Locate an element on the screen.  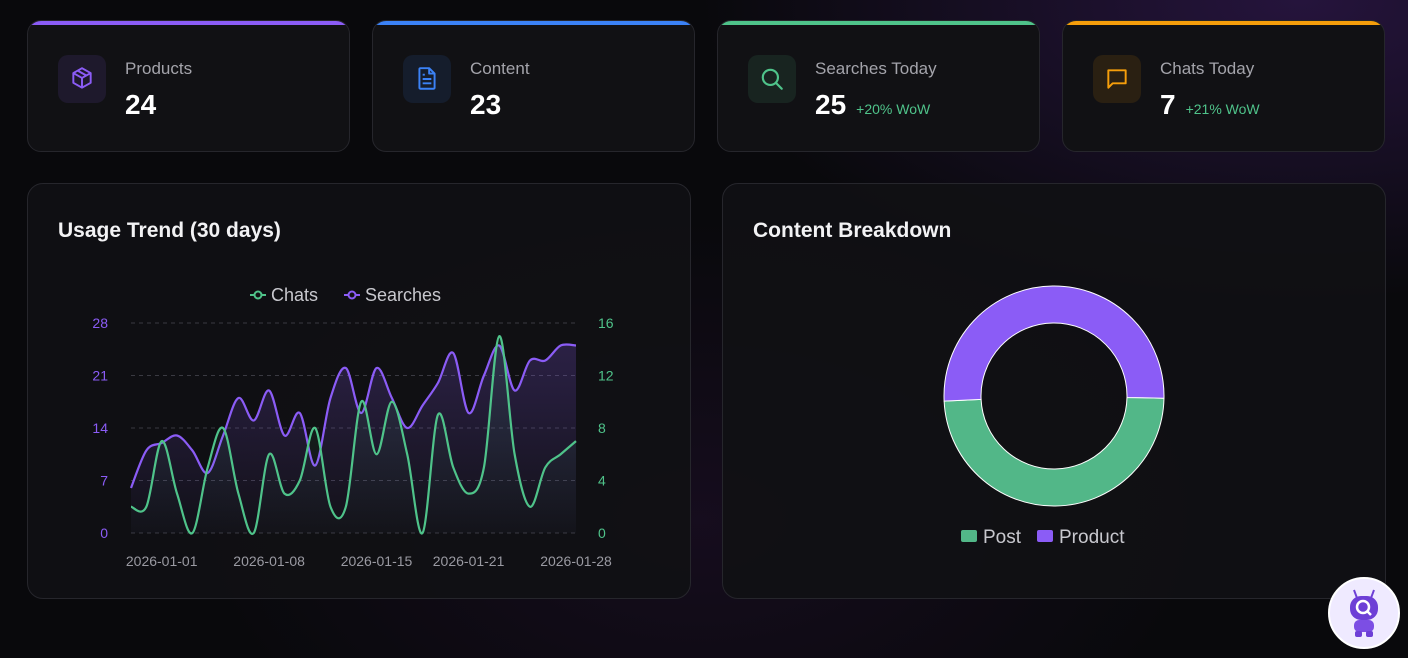
card-label: Content is located at coordinates (500, 68).